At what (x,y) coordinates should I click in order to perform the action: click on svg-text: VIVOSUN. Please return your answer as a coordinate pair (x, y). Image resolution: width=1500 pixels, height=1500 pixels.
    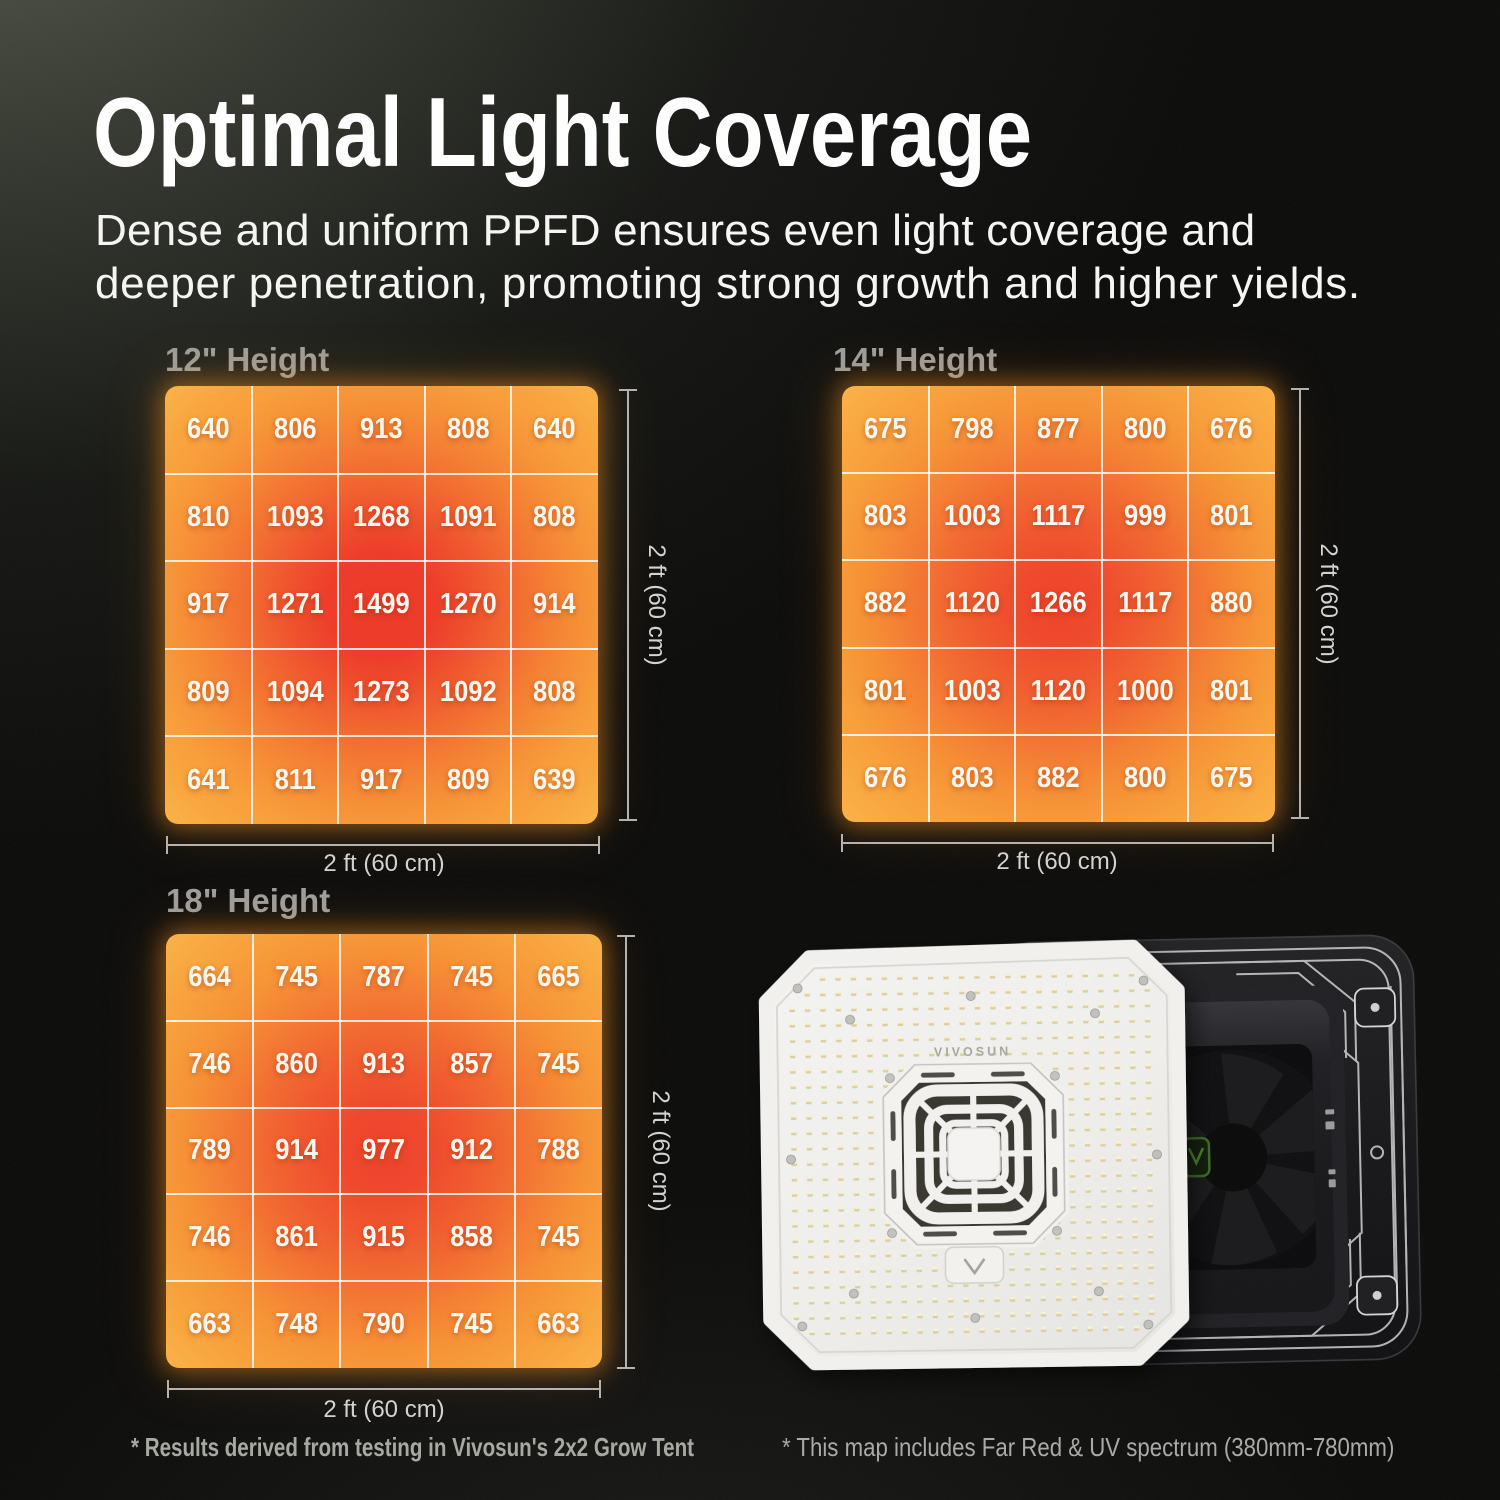
    Looking at the image, I should click on (972, 1051).